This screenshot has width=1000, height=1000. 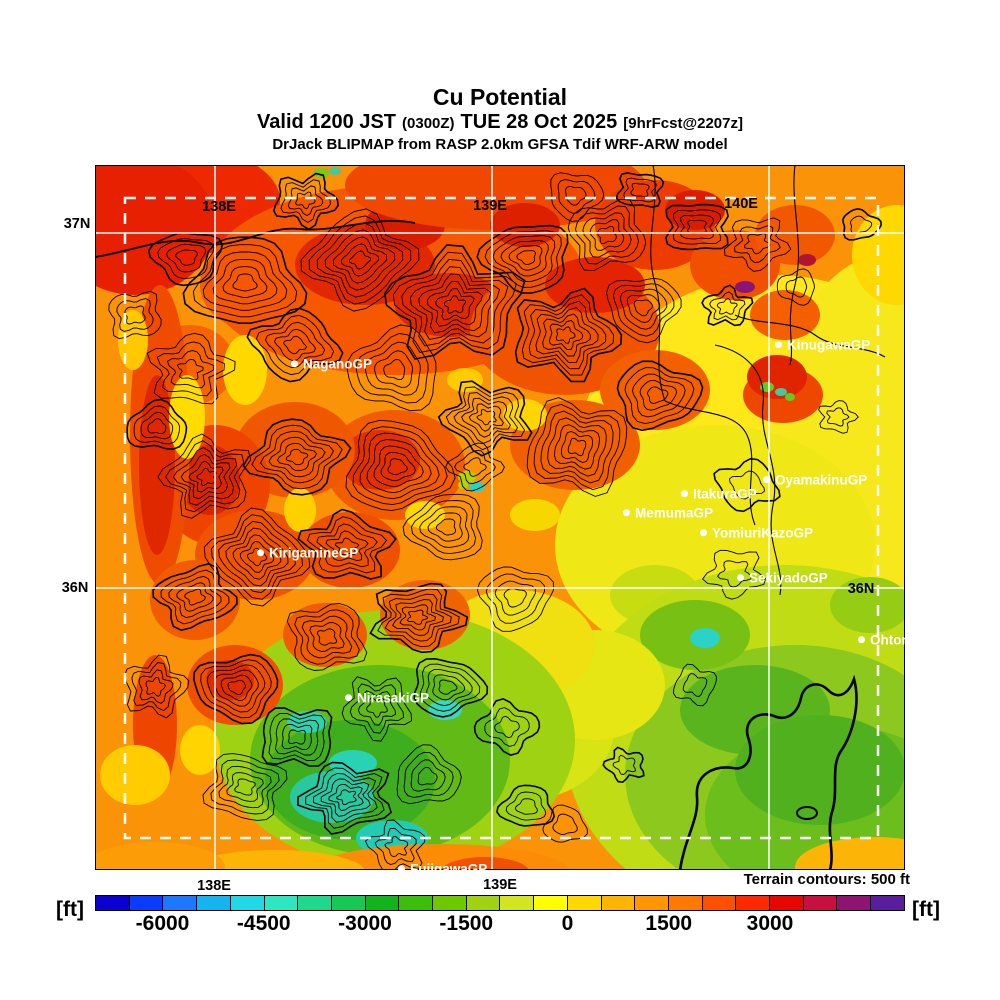 I want to click on site-SekiyadoGP: SekiyadoGP, so click(x=782, y=578).